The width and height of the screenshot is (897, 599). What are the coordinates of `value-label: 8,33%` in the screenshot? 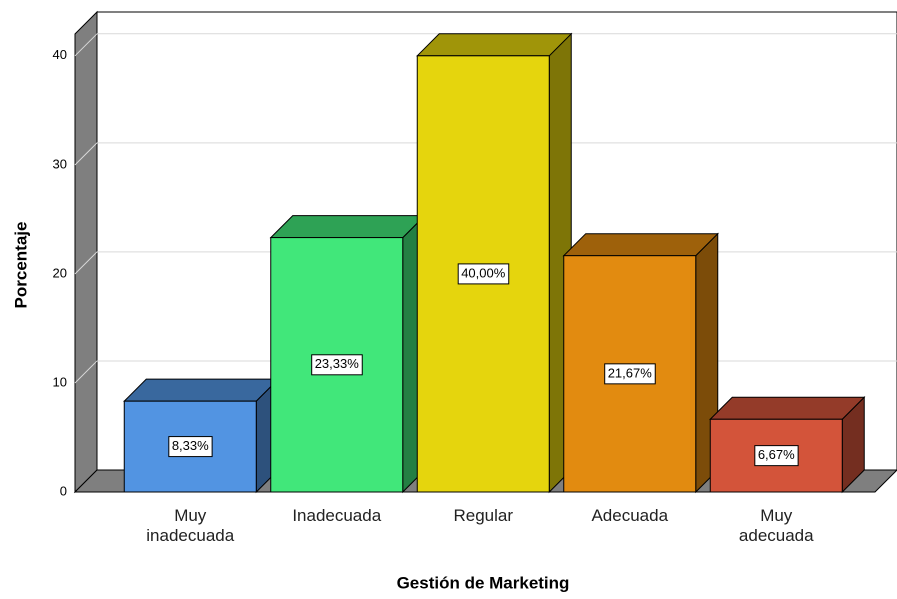 It's located at (190, 445).